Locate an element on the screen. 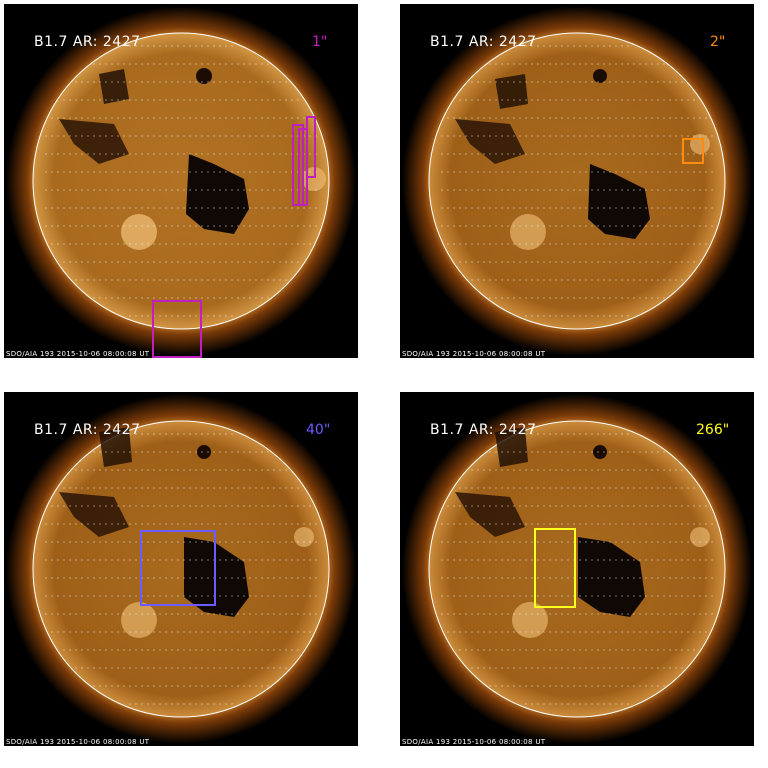 The height and width of the screenshot is (768, 768). resolution-label: 1" is located at coordinates (320, 42).